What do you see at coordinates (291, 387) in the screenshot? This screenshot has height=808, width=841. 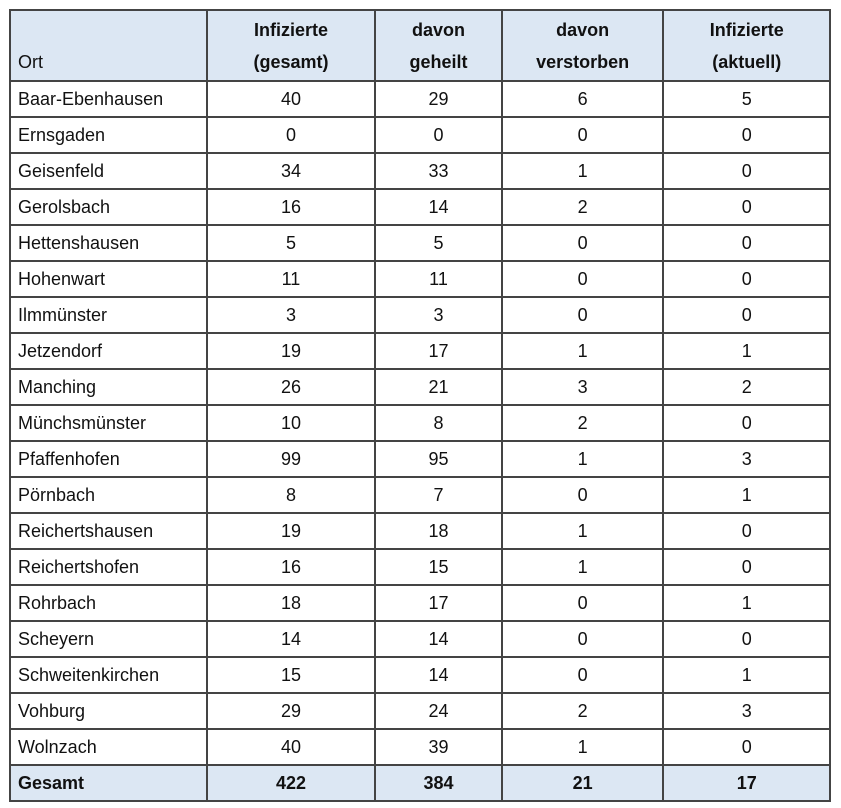 I see `cell-value: 26` at bounding box center [291, 387].